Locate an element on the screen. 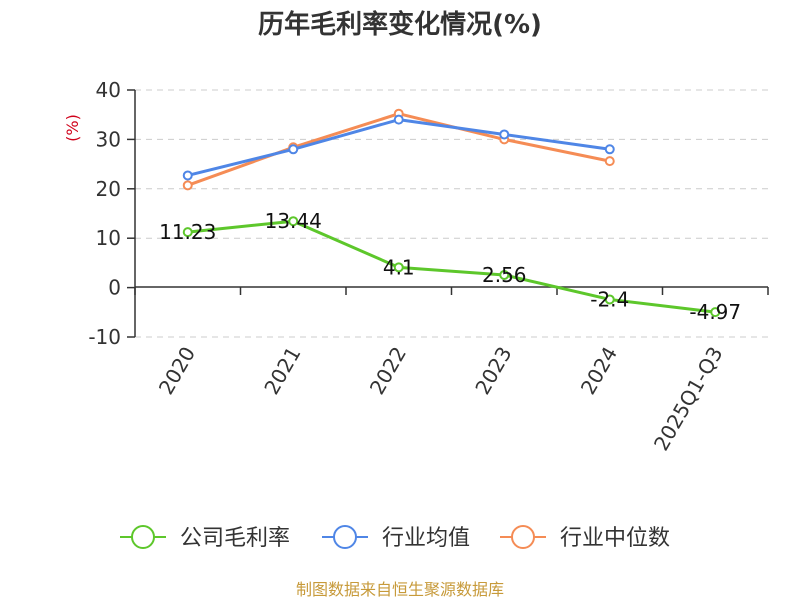 This screenshot has width=800, height=600. data-label: 4.1 is located at coordinates (399, 267).